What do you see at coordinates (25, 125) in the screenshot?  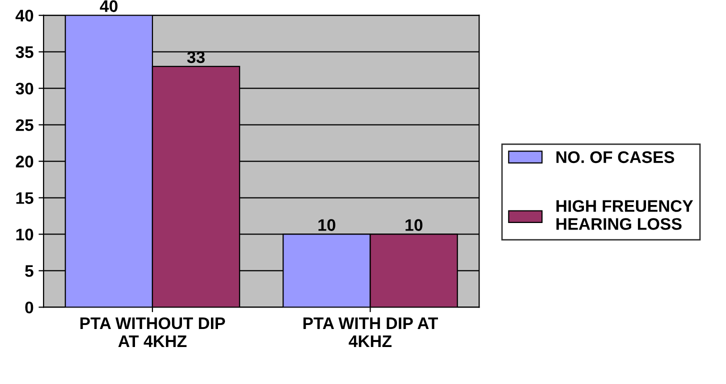 I see `y-tick-label: 25` at bounding box center [25, 125].